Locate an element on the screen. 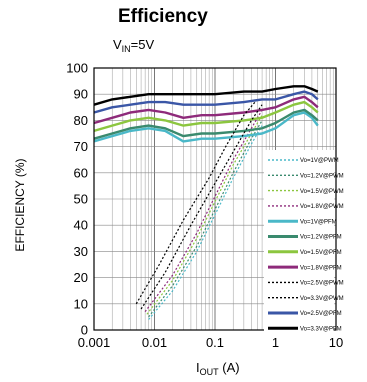  y-tick-label: 30 is located at coordinates (81, 251).